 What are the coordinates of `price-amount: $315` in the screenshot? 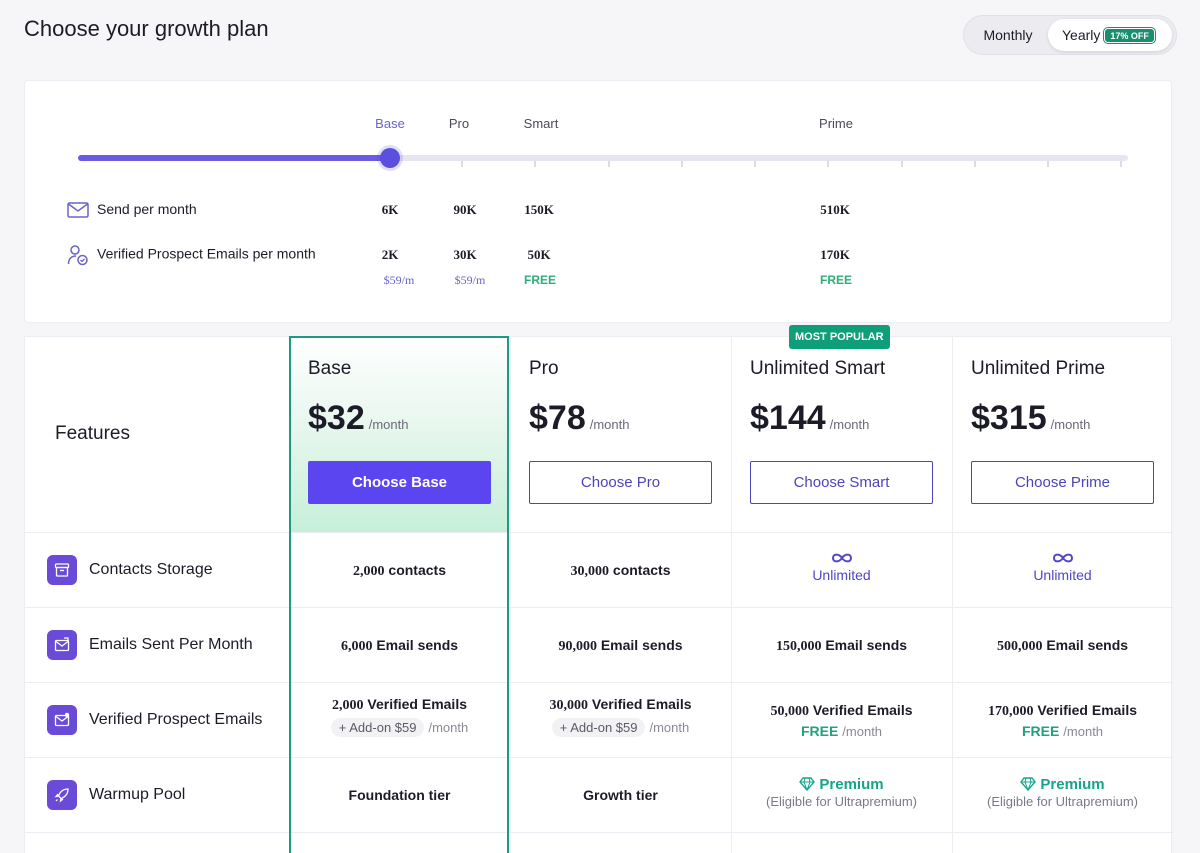 It's located at (1009, 418).